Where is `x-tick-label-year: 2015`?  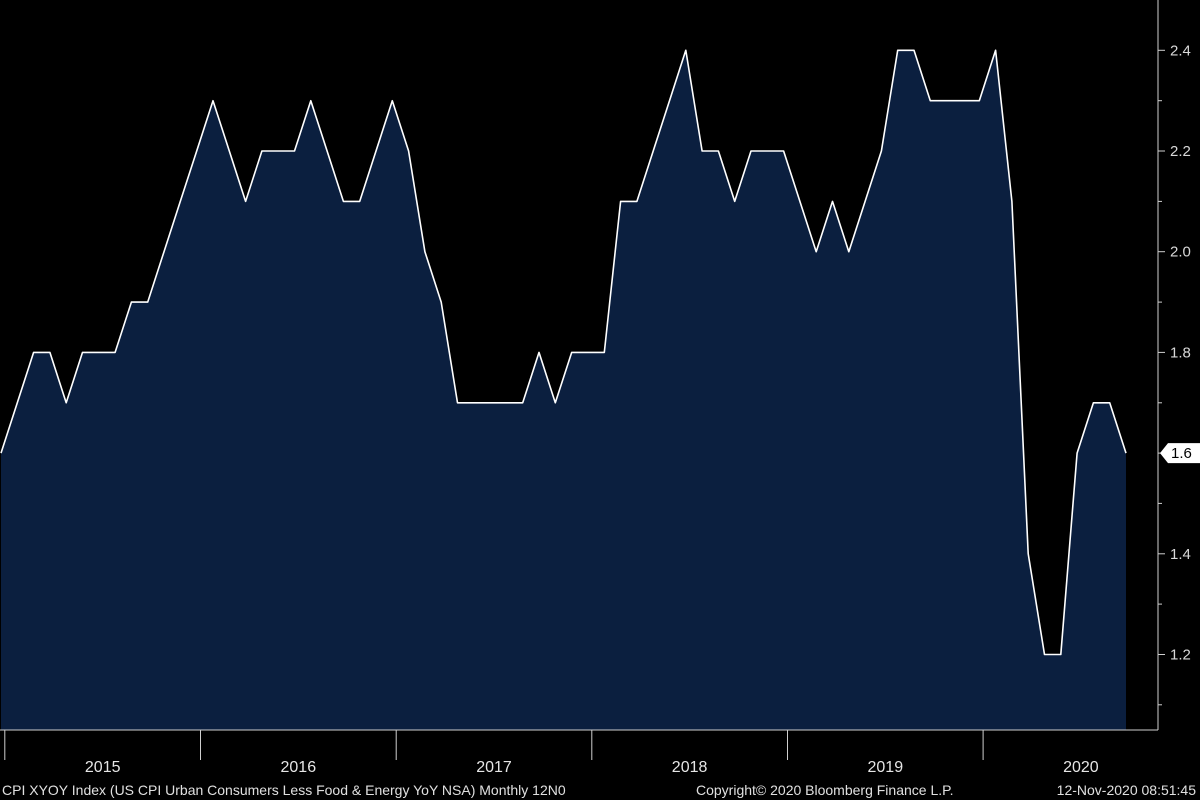 x-tick-label-year: 2015 is located at coordinates (103, 767).